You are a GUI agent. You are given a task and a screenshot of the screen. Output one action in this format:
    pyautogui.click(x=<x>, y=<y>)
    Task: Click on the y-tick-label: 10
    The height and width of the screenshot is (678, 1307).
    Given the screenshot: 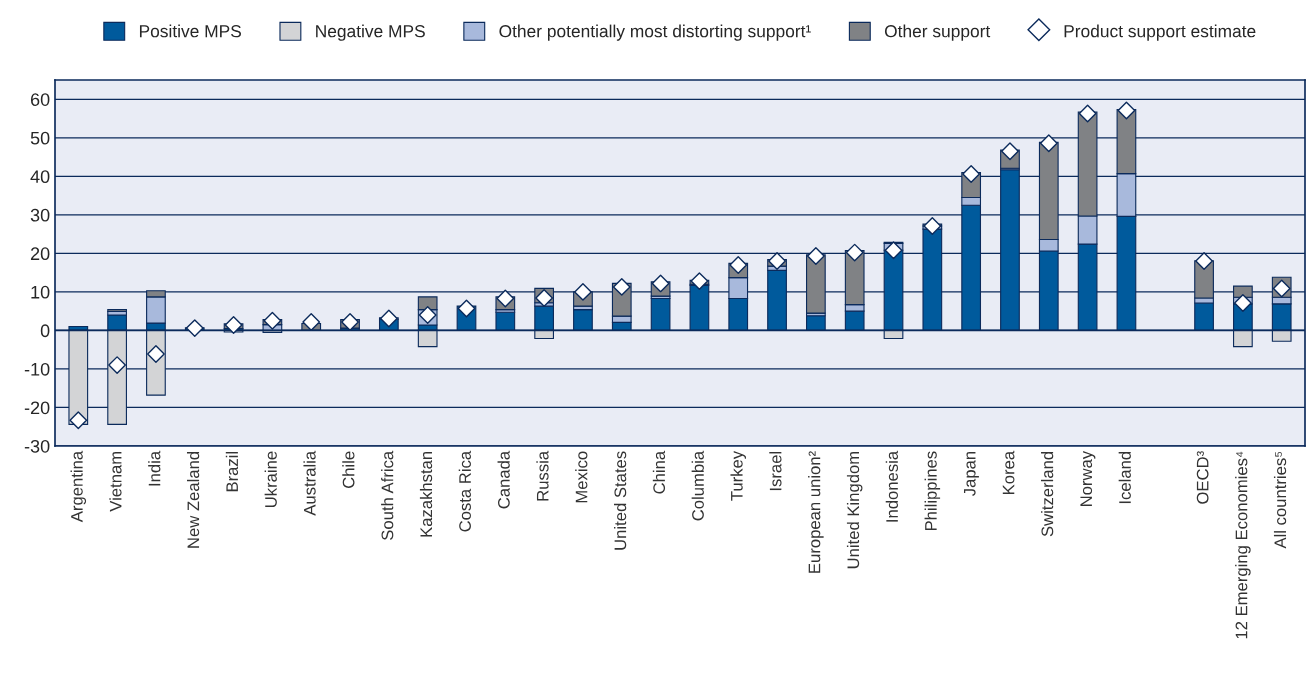 What is the action you would take?
    pyautogui.click(x=40, y=292)
    